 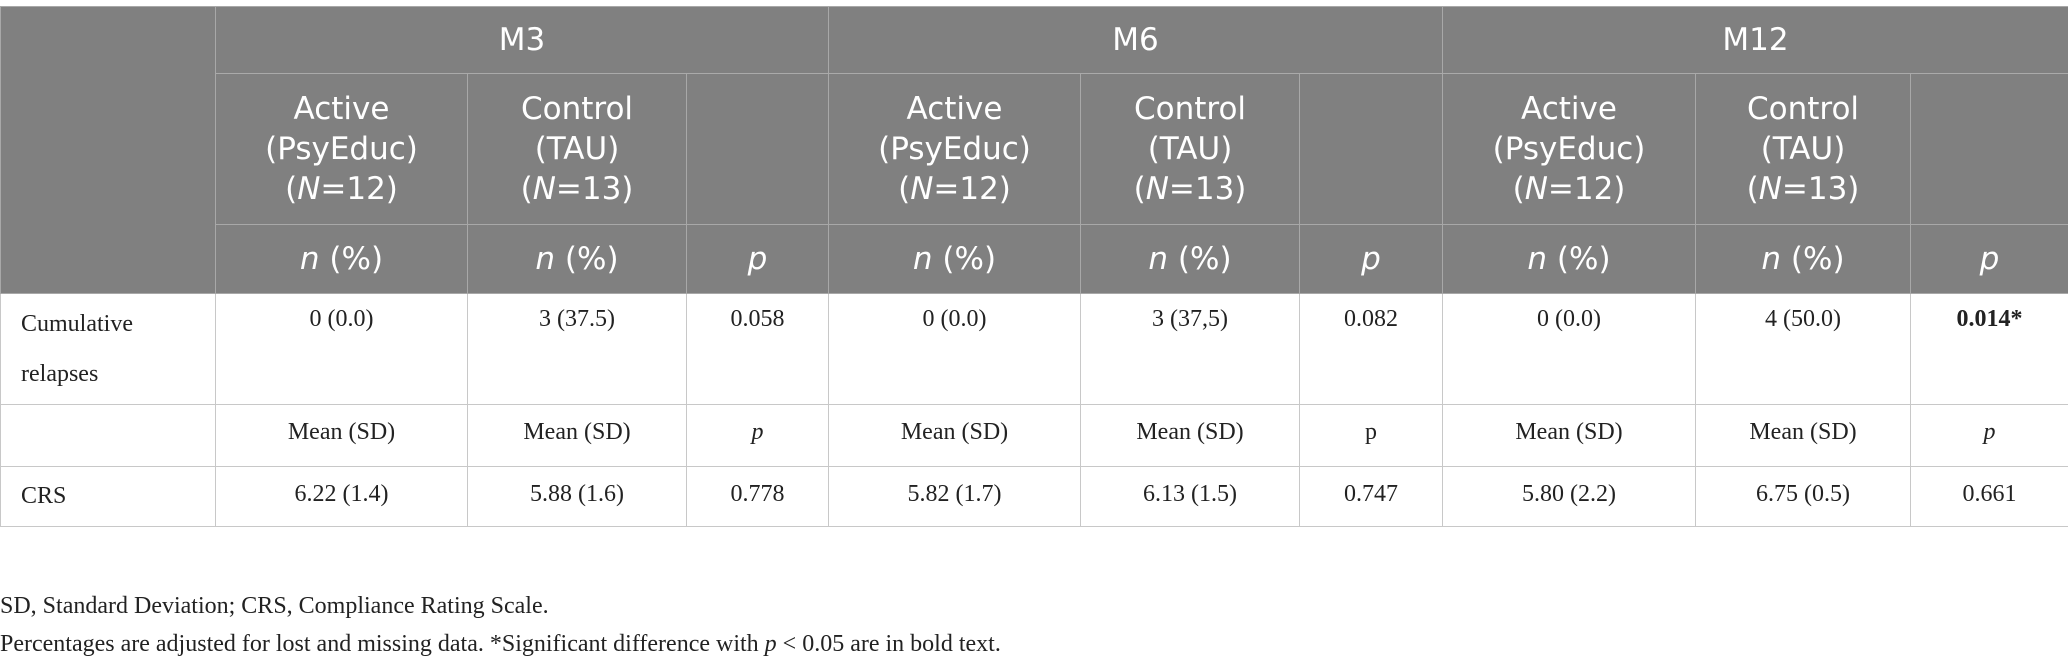 What do you see at coordinates (1803, 349) in the screenshot?
I see `data-cell: 4 (50.0)` at bounding box center [1803, 349].